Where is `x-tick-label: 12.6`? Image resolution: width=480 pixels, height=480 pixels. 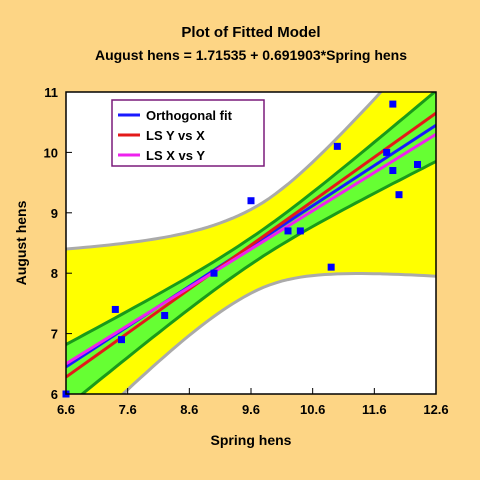 x-tick-label: 12.6 is located at coordinates (435, 409).